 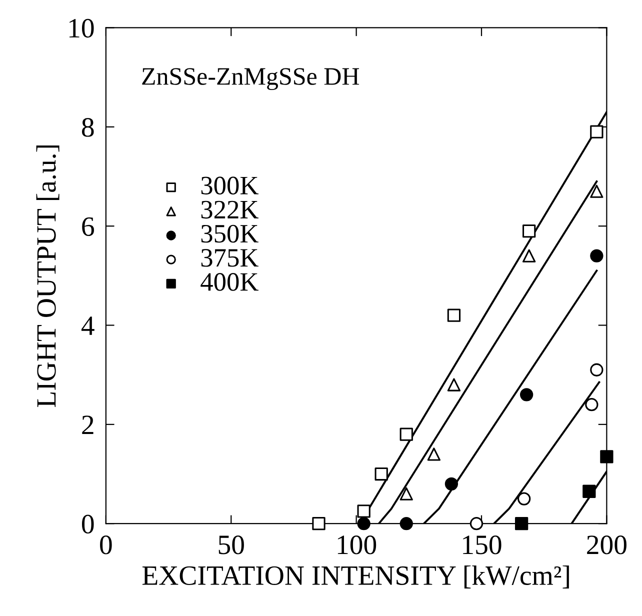 What do you see at coordinates (251, 79) in the screenshot?
I see `annotation: ZnSSe-ZnMgSSe DH` at bounding box center [251, 79].